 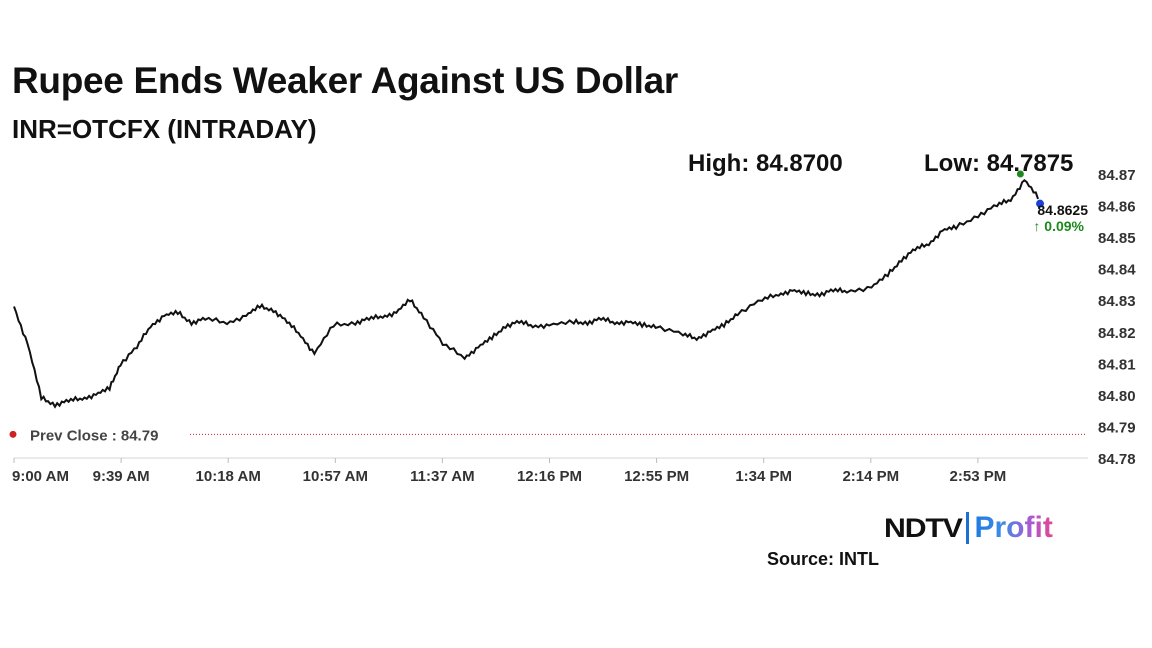 What do you see at coordinates (94, 435) in the screenshot?
I see `prev-close-label: Prev Close : 84.79` at bounding box center [94, 435].